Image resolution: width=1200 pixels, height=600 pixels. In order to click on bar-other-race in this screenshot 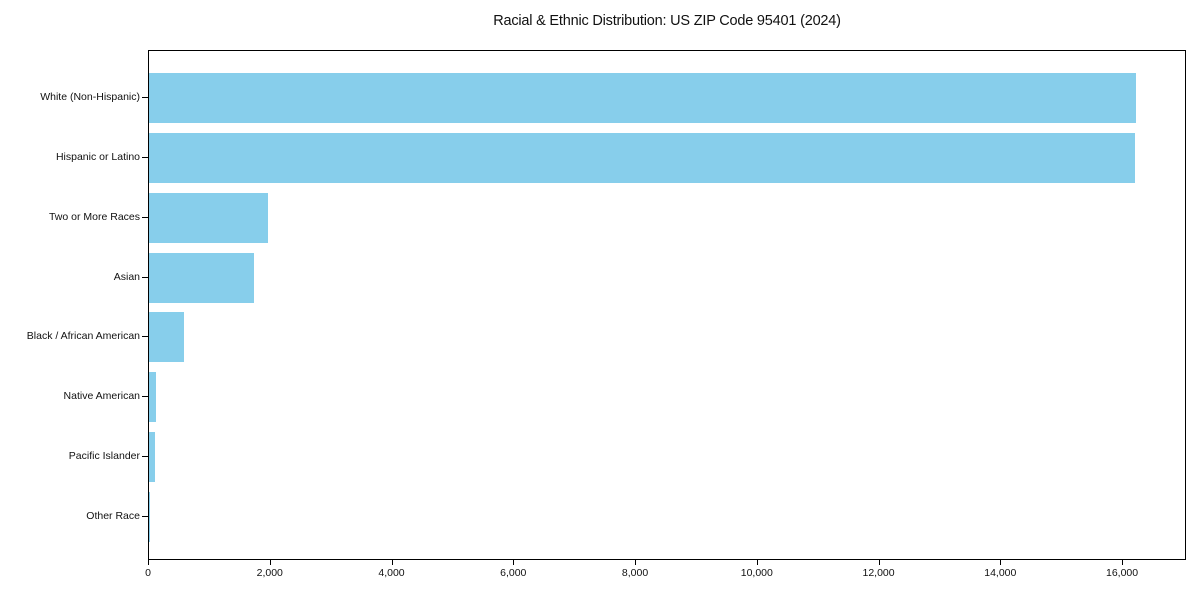, I will do `click(150, 517)`.